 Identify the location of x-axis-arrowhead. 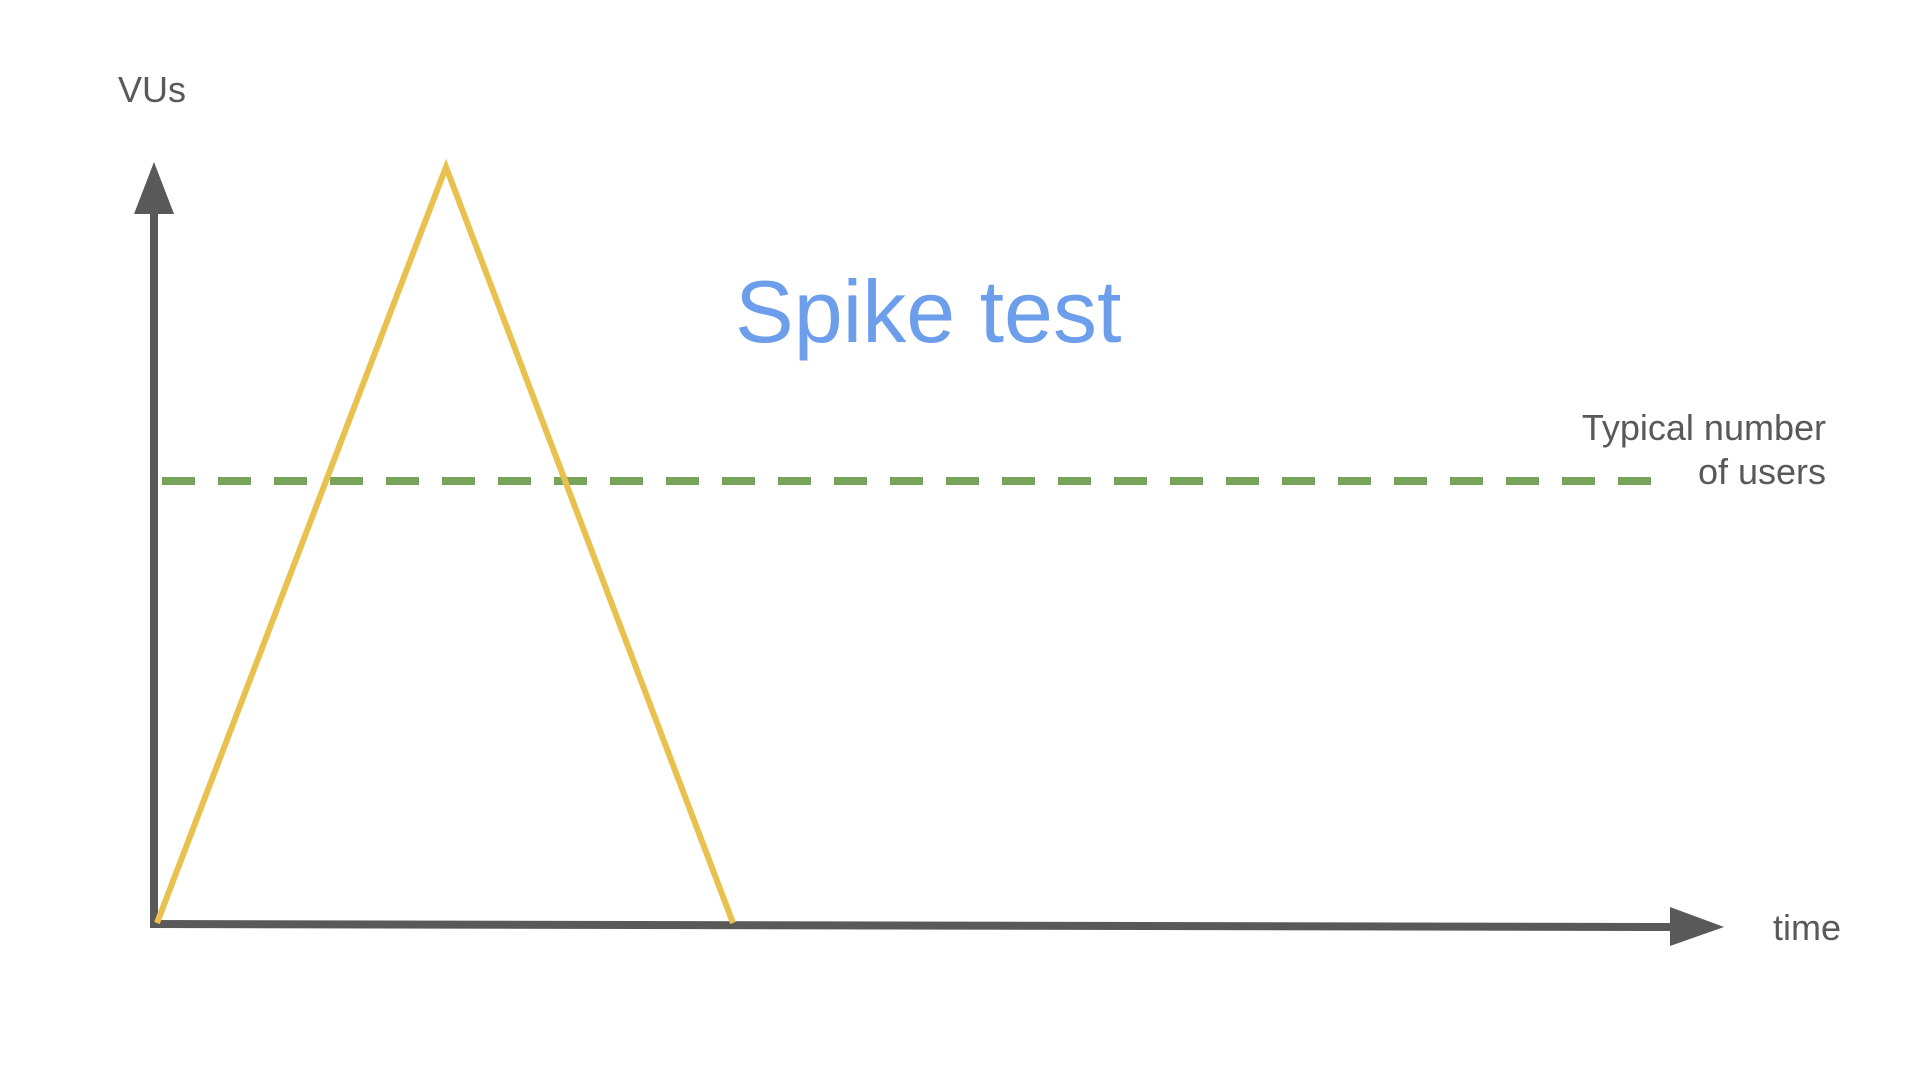
(1697, 926).